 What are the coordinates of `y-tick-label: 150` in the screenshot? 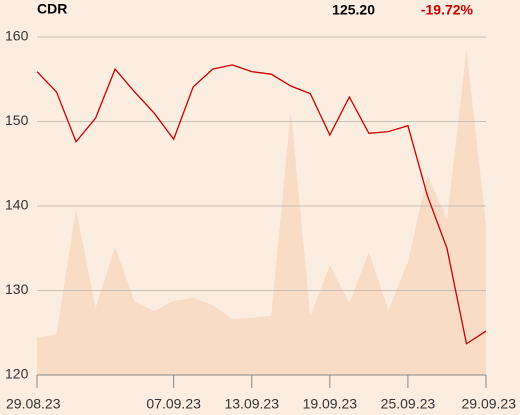 It's located at (17, 120).